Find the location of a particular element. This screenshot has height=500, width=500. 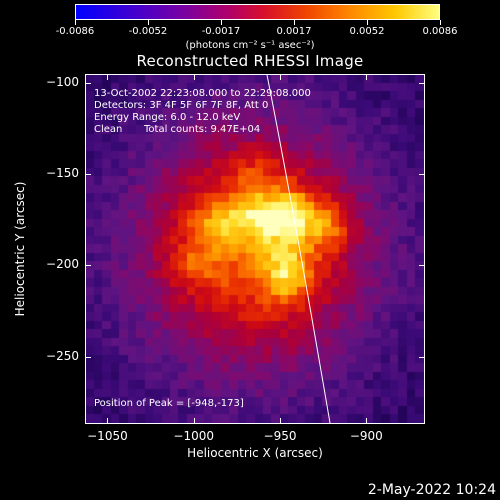

colorbar-tick-label: -0.0086 is located at coordinates (75, 31).